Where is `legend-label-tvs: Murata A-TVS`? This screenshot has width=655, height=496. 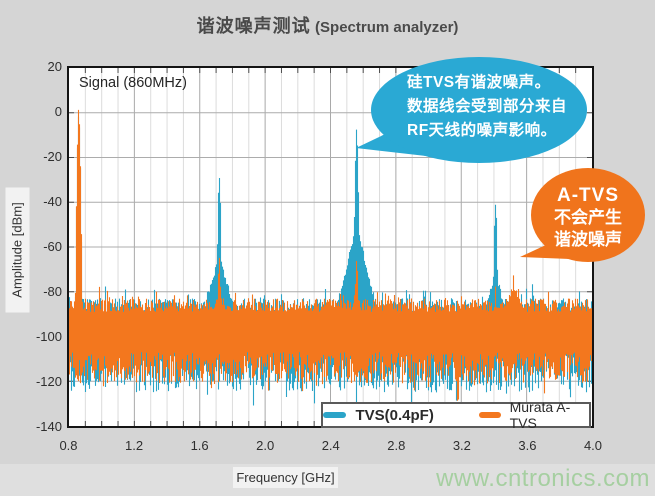 legend-label-tvs: Murata A-TVS is located at coordinates (540, 415).